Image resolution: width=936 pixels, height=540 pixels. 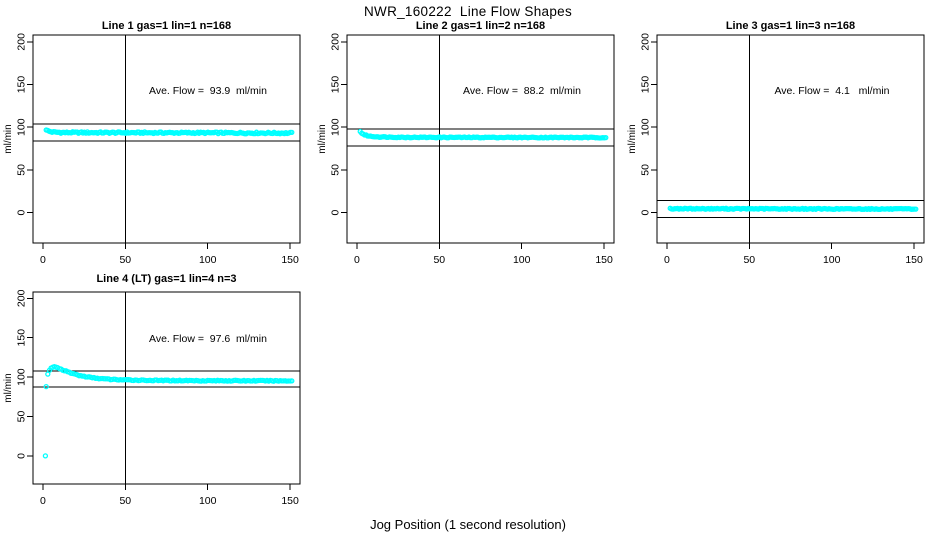 I want to click on panel3-title: Line 3 gas=1 lin=3 n=168, so click(x=790, y=26).